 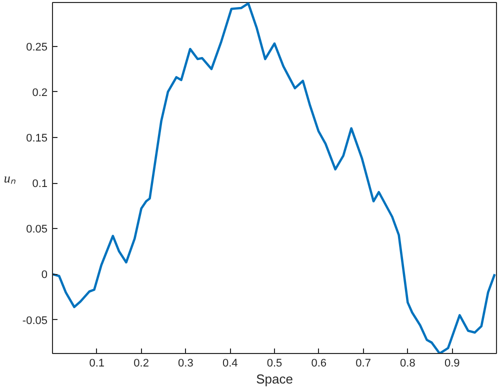 I want to click on x-tick-label: 0.6, so click(x=319, y=364).